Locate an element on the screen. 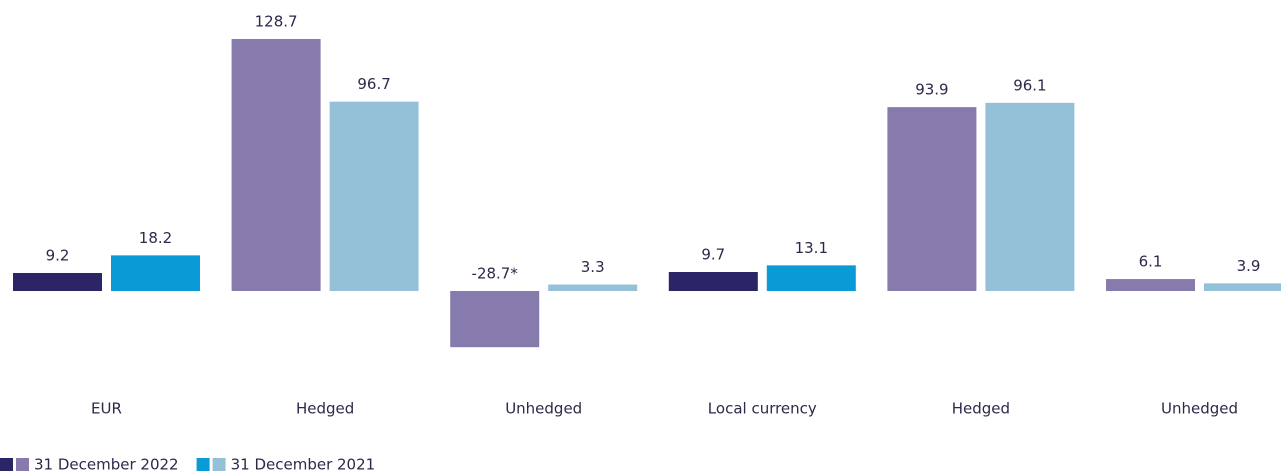 The height and width of the screenshot is (473, 1281). value-label: 9.7 is located at coordinates (713, 255).